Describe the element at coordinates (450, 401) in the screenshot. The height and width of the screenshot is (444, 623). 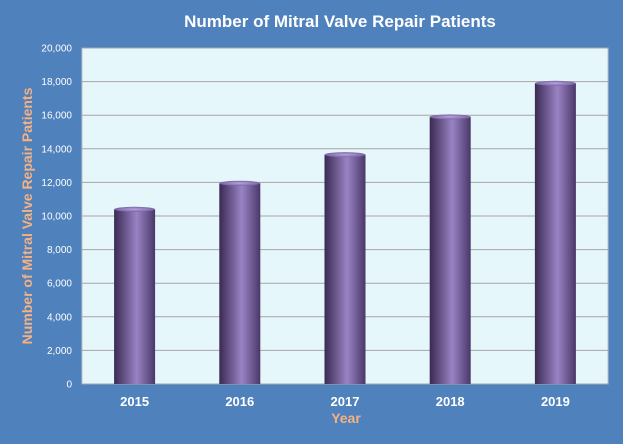
I see `x-tick-label: 2018` at that location.